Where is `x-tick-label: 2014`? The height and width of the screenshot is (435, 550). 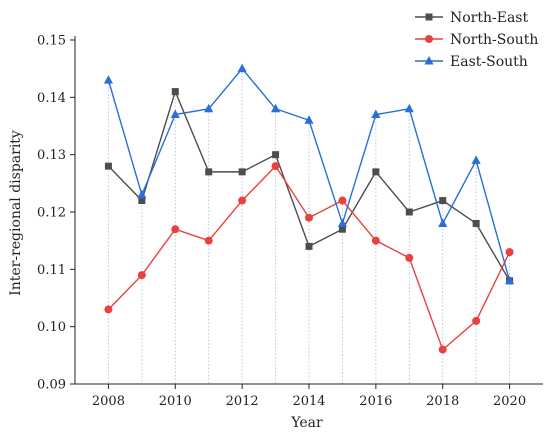 x-tick-label: 2014 is located at coordinates (308, 401).